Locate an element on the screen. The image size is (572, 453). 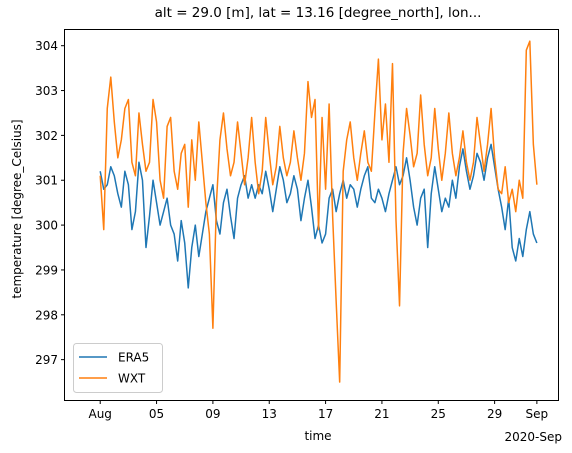
legend-label-era5: ERA5 is located at coordinates (133, 358).